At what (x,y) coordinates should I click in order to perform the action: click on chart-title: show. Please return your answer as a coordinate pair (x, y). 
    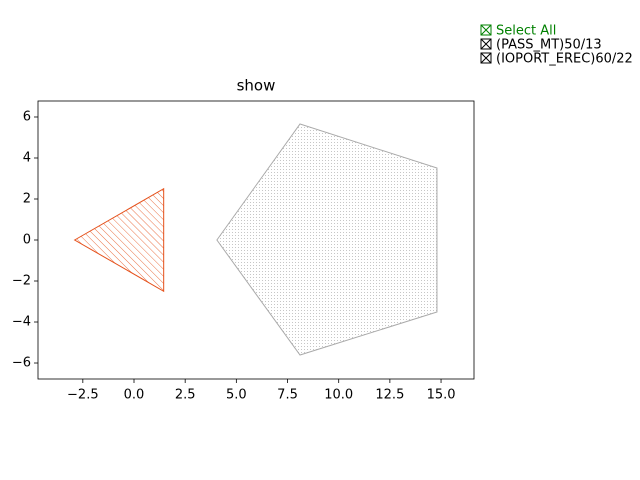
    Looking at the image, I should click on (256, 86).